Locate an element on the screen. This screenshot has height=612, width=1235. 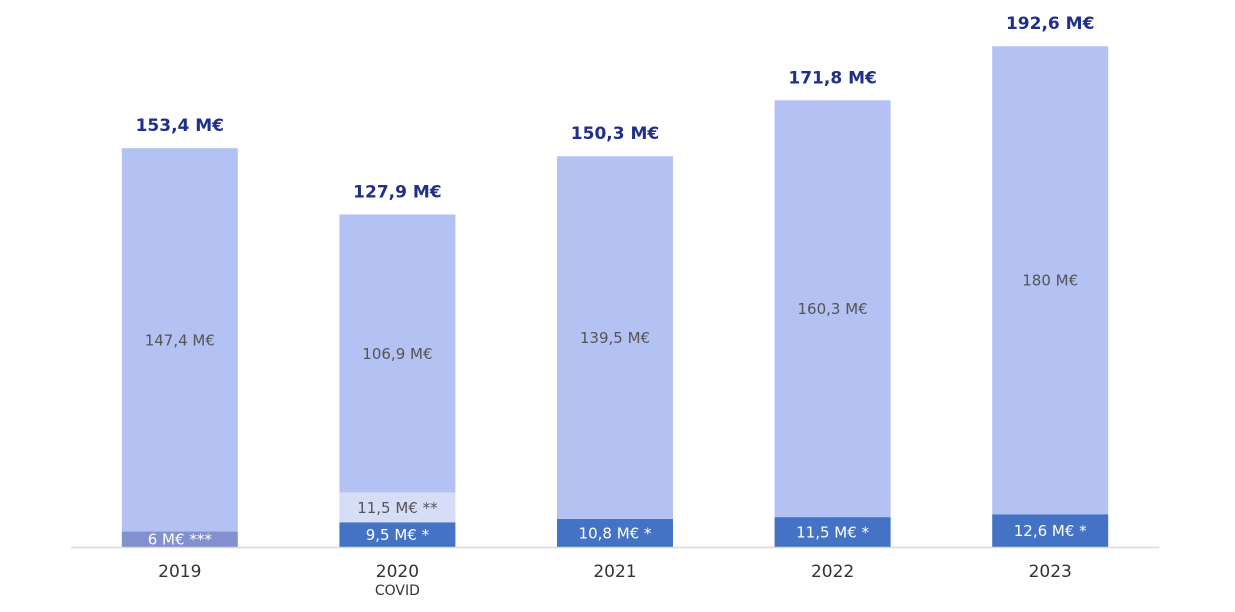
segment-label: 147,4 M€ is located at coordinates (180, 340).